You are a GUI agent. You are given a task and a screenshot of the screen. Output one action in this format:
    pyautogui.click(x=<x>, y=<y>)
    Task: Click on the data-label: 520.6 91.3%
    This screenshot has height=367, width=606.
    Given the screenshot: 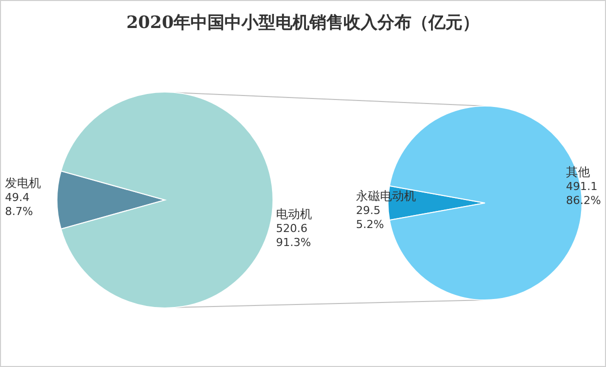 What is the action you would take?
    pyautogui.click(x=293, y=235)
    